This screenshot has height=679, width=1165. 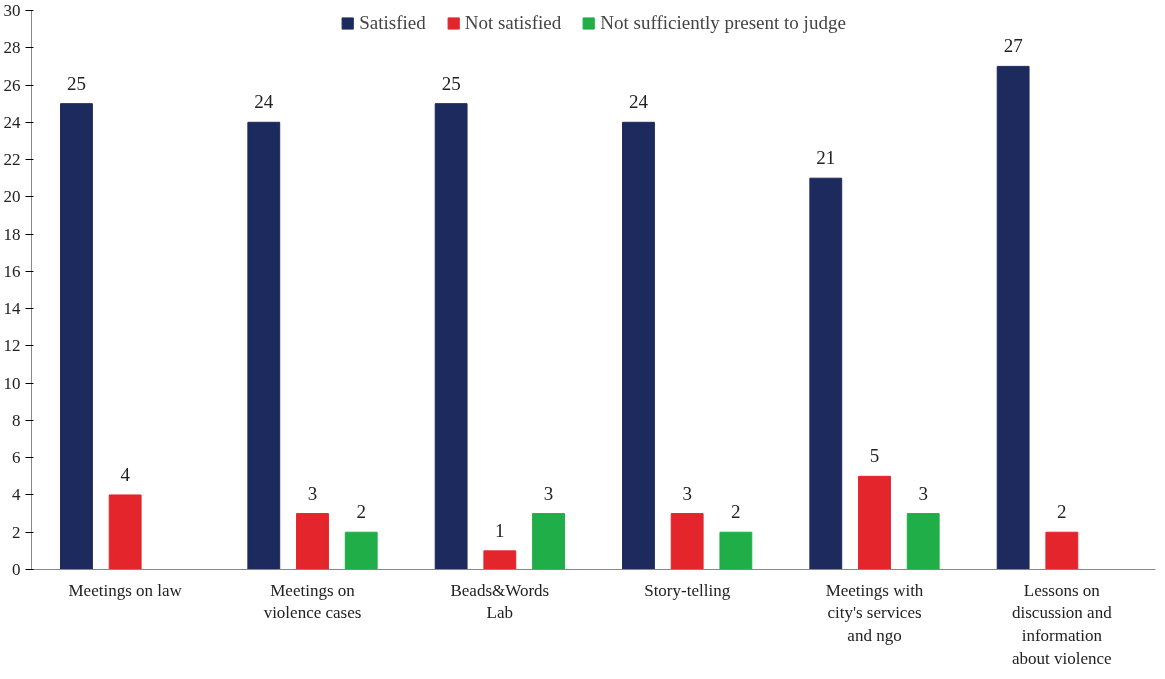 I want to click on y-tick-label: 22, so click(x=12, y=160).